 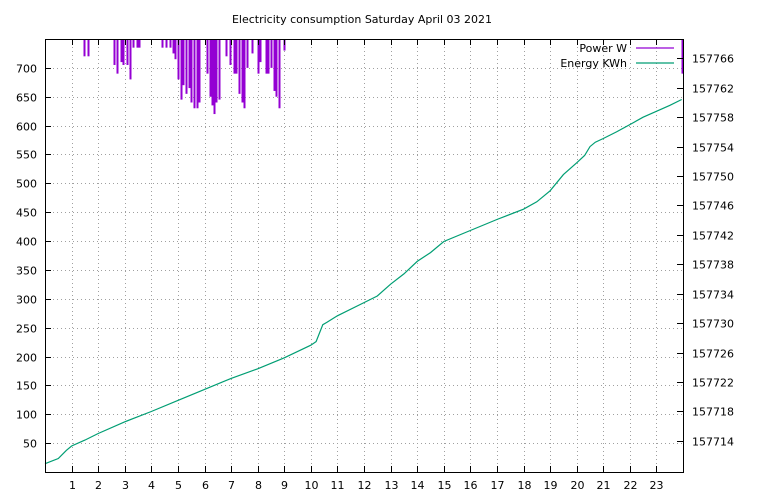 What do you see at coordinates (713, 236) in the screenshot?
I see `y-right-tick-label: 157742` at bounding box center [713, 236].